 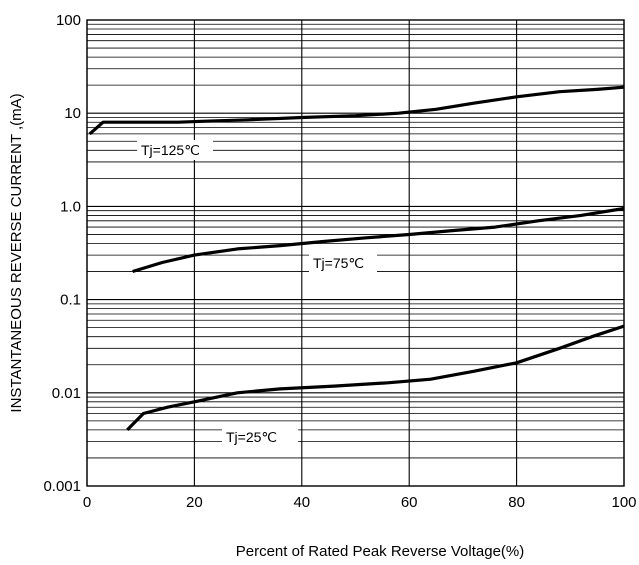 What do you see at coordinates (70, 300) in the screenshot?
I see `y-tick-label: 0.1` at bounding box center [70, 300].